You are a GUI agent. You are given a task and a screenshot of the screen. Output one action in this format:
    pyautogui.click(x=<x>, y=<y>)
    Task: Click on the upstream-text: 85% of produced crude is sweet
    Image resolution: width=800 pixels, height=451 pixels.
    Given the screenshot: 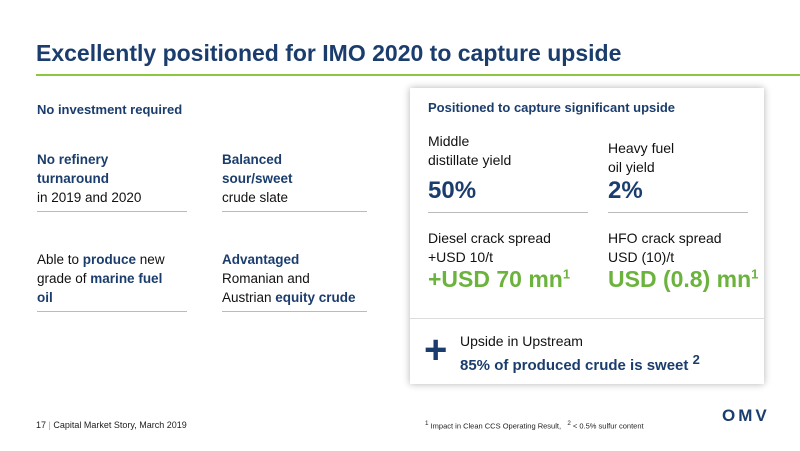 What is the action you would take?
    pyautogui.click(x=574, y=365)
    